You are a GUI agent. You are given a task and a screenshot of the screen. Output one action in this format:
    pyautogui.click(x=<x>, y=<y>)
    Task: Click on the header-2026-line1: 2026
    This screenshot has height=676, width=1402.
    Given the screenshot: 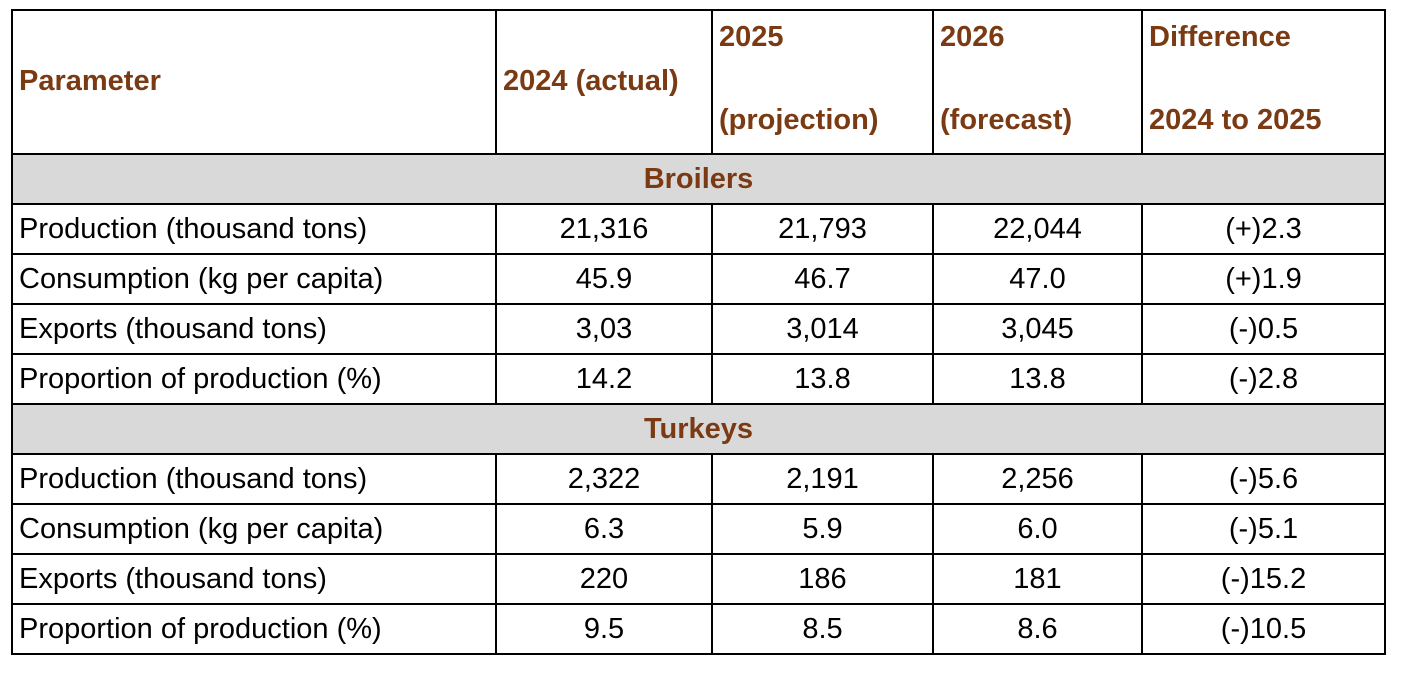 What is the action you would take?
    pyautogui.click(x=972, y=37)
    